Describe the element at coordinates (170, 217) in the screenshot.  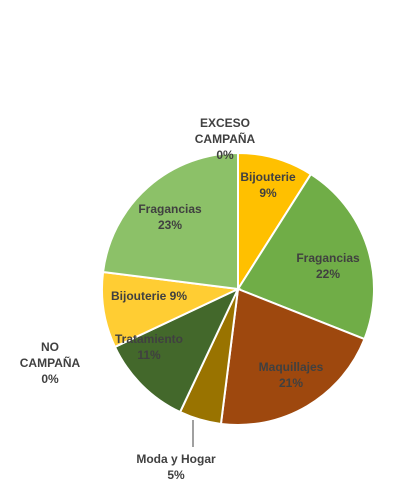
I see `slice-label-6: Fragancias 23%` at that location.